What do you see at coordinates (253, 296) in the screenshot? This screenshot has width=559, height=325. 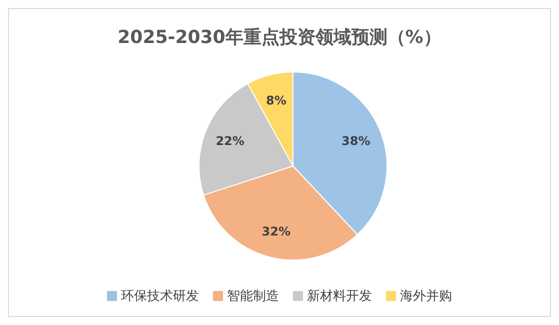 I see `legend-label: 智能制造` at bounding box center [253, 296].